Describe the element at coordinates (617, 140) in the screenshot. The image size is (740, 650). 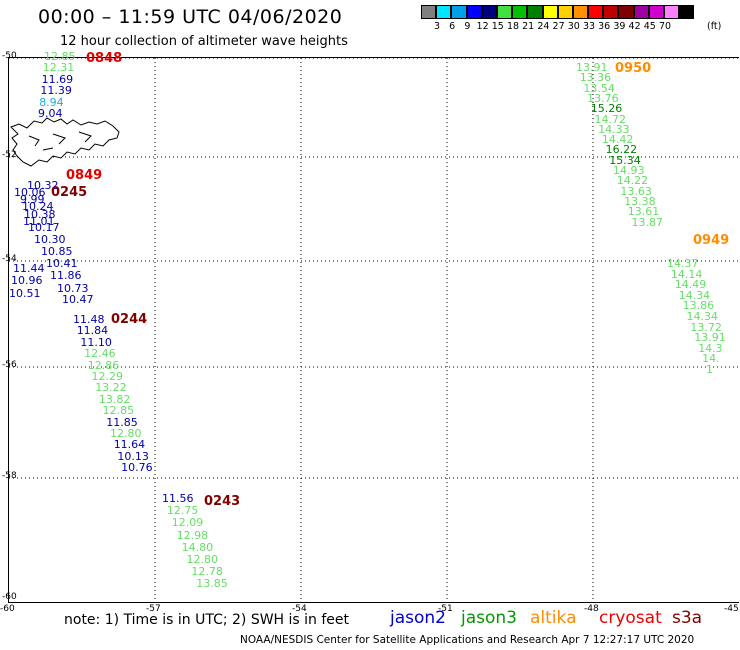
I see `wave-height-value: 14.42` at that location.